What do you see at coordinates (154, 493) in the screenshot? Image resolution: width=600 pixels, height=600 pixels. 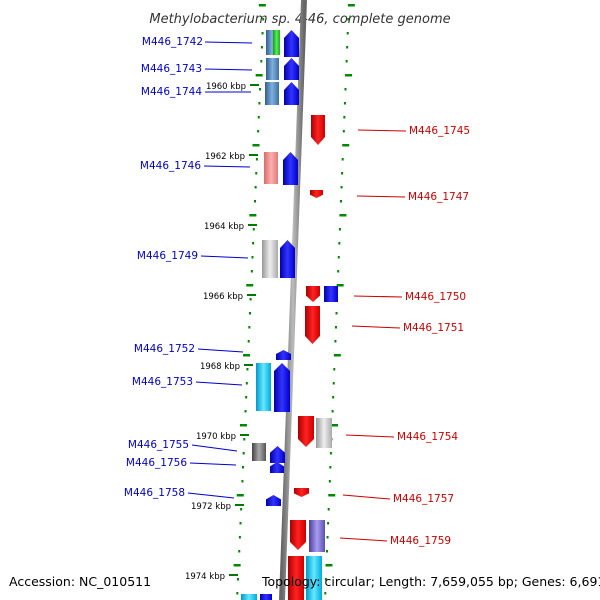 I see `gene-label-M446_1758: M446_1758` at bounding box center [154, 493].